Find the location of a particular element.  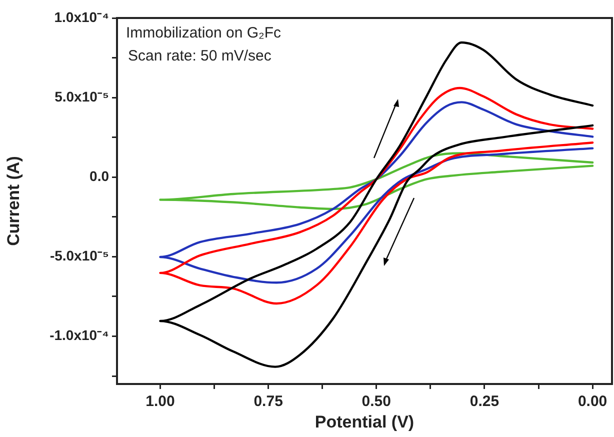

y-tick-label: 5.0x10⁻⁵ is located at coordinates (81, 96).